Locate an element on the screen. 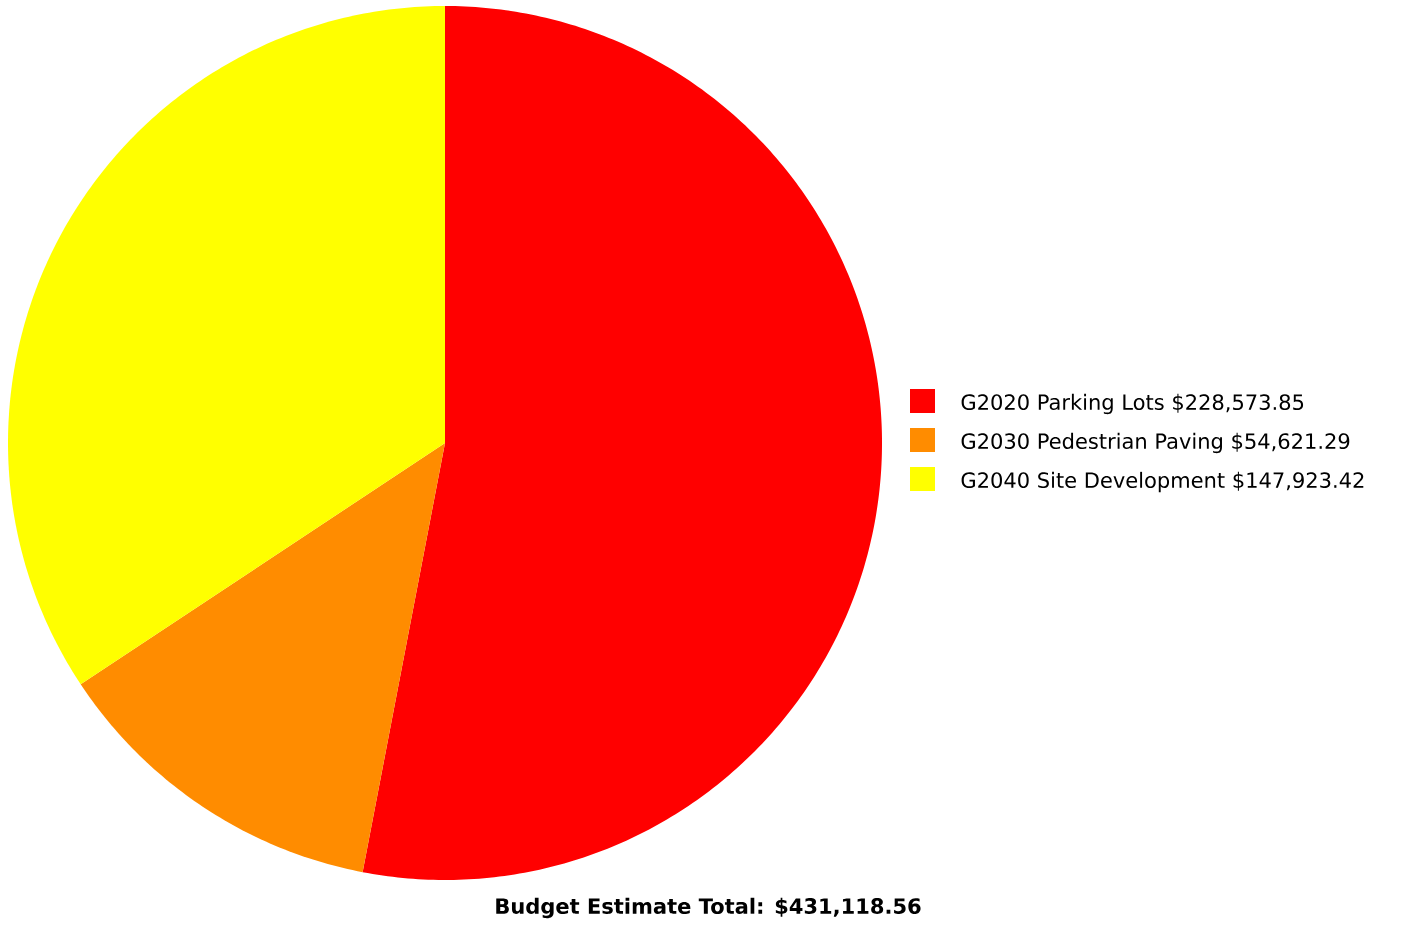 The image size is (1425, 925). legend-label: G2030 Pedestrian Paving is located at coordinates (1091, 443).